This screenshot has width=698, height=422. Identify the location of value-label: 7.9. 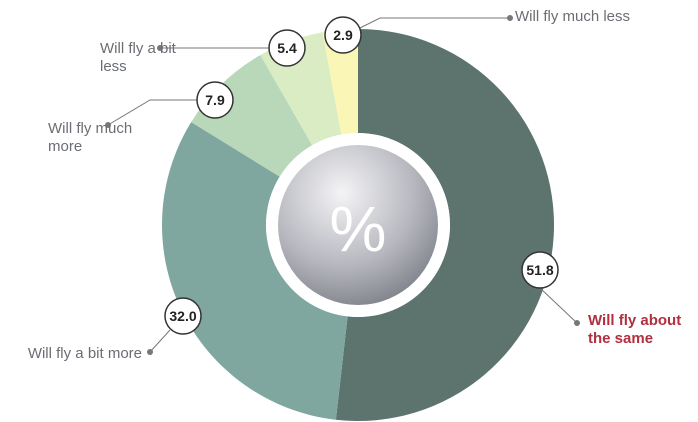
(215, 100).